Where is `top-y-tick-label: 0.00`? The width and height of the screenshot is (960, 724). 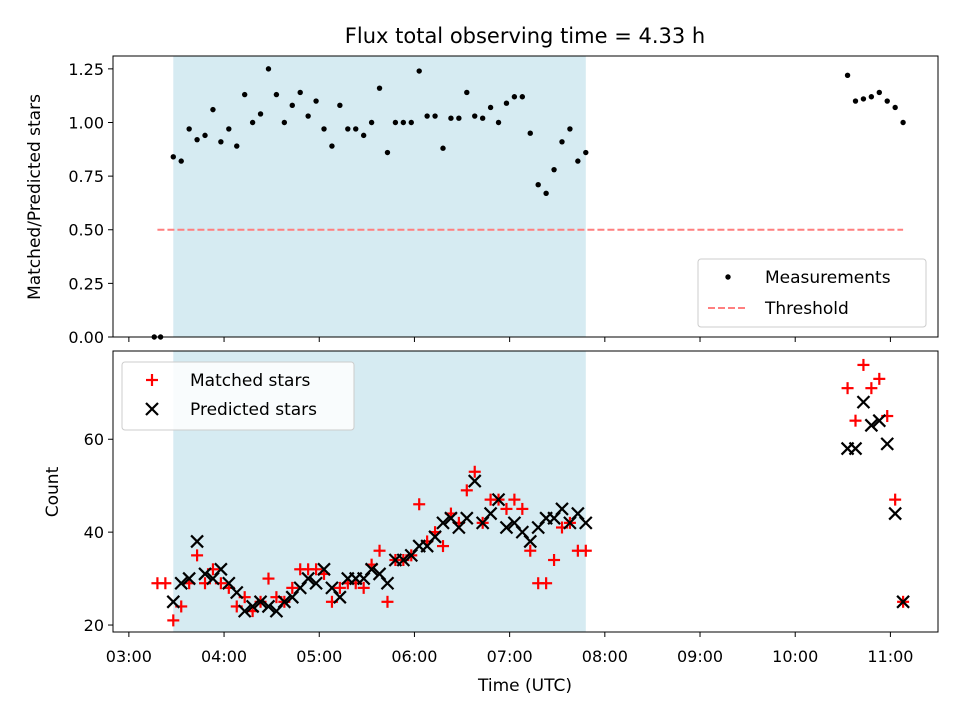 top-y-tick-label: 0.00 is located at coordinates (86, 337).